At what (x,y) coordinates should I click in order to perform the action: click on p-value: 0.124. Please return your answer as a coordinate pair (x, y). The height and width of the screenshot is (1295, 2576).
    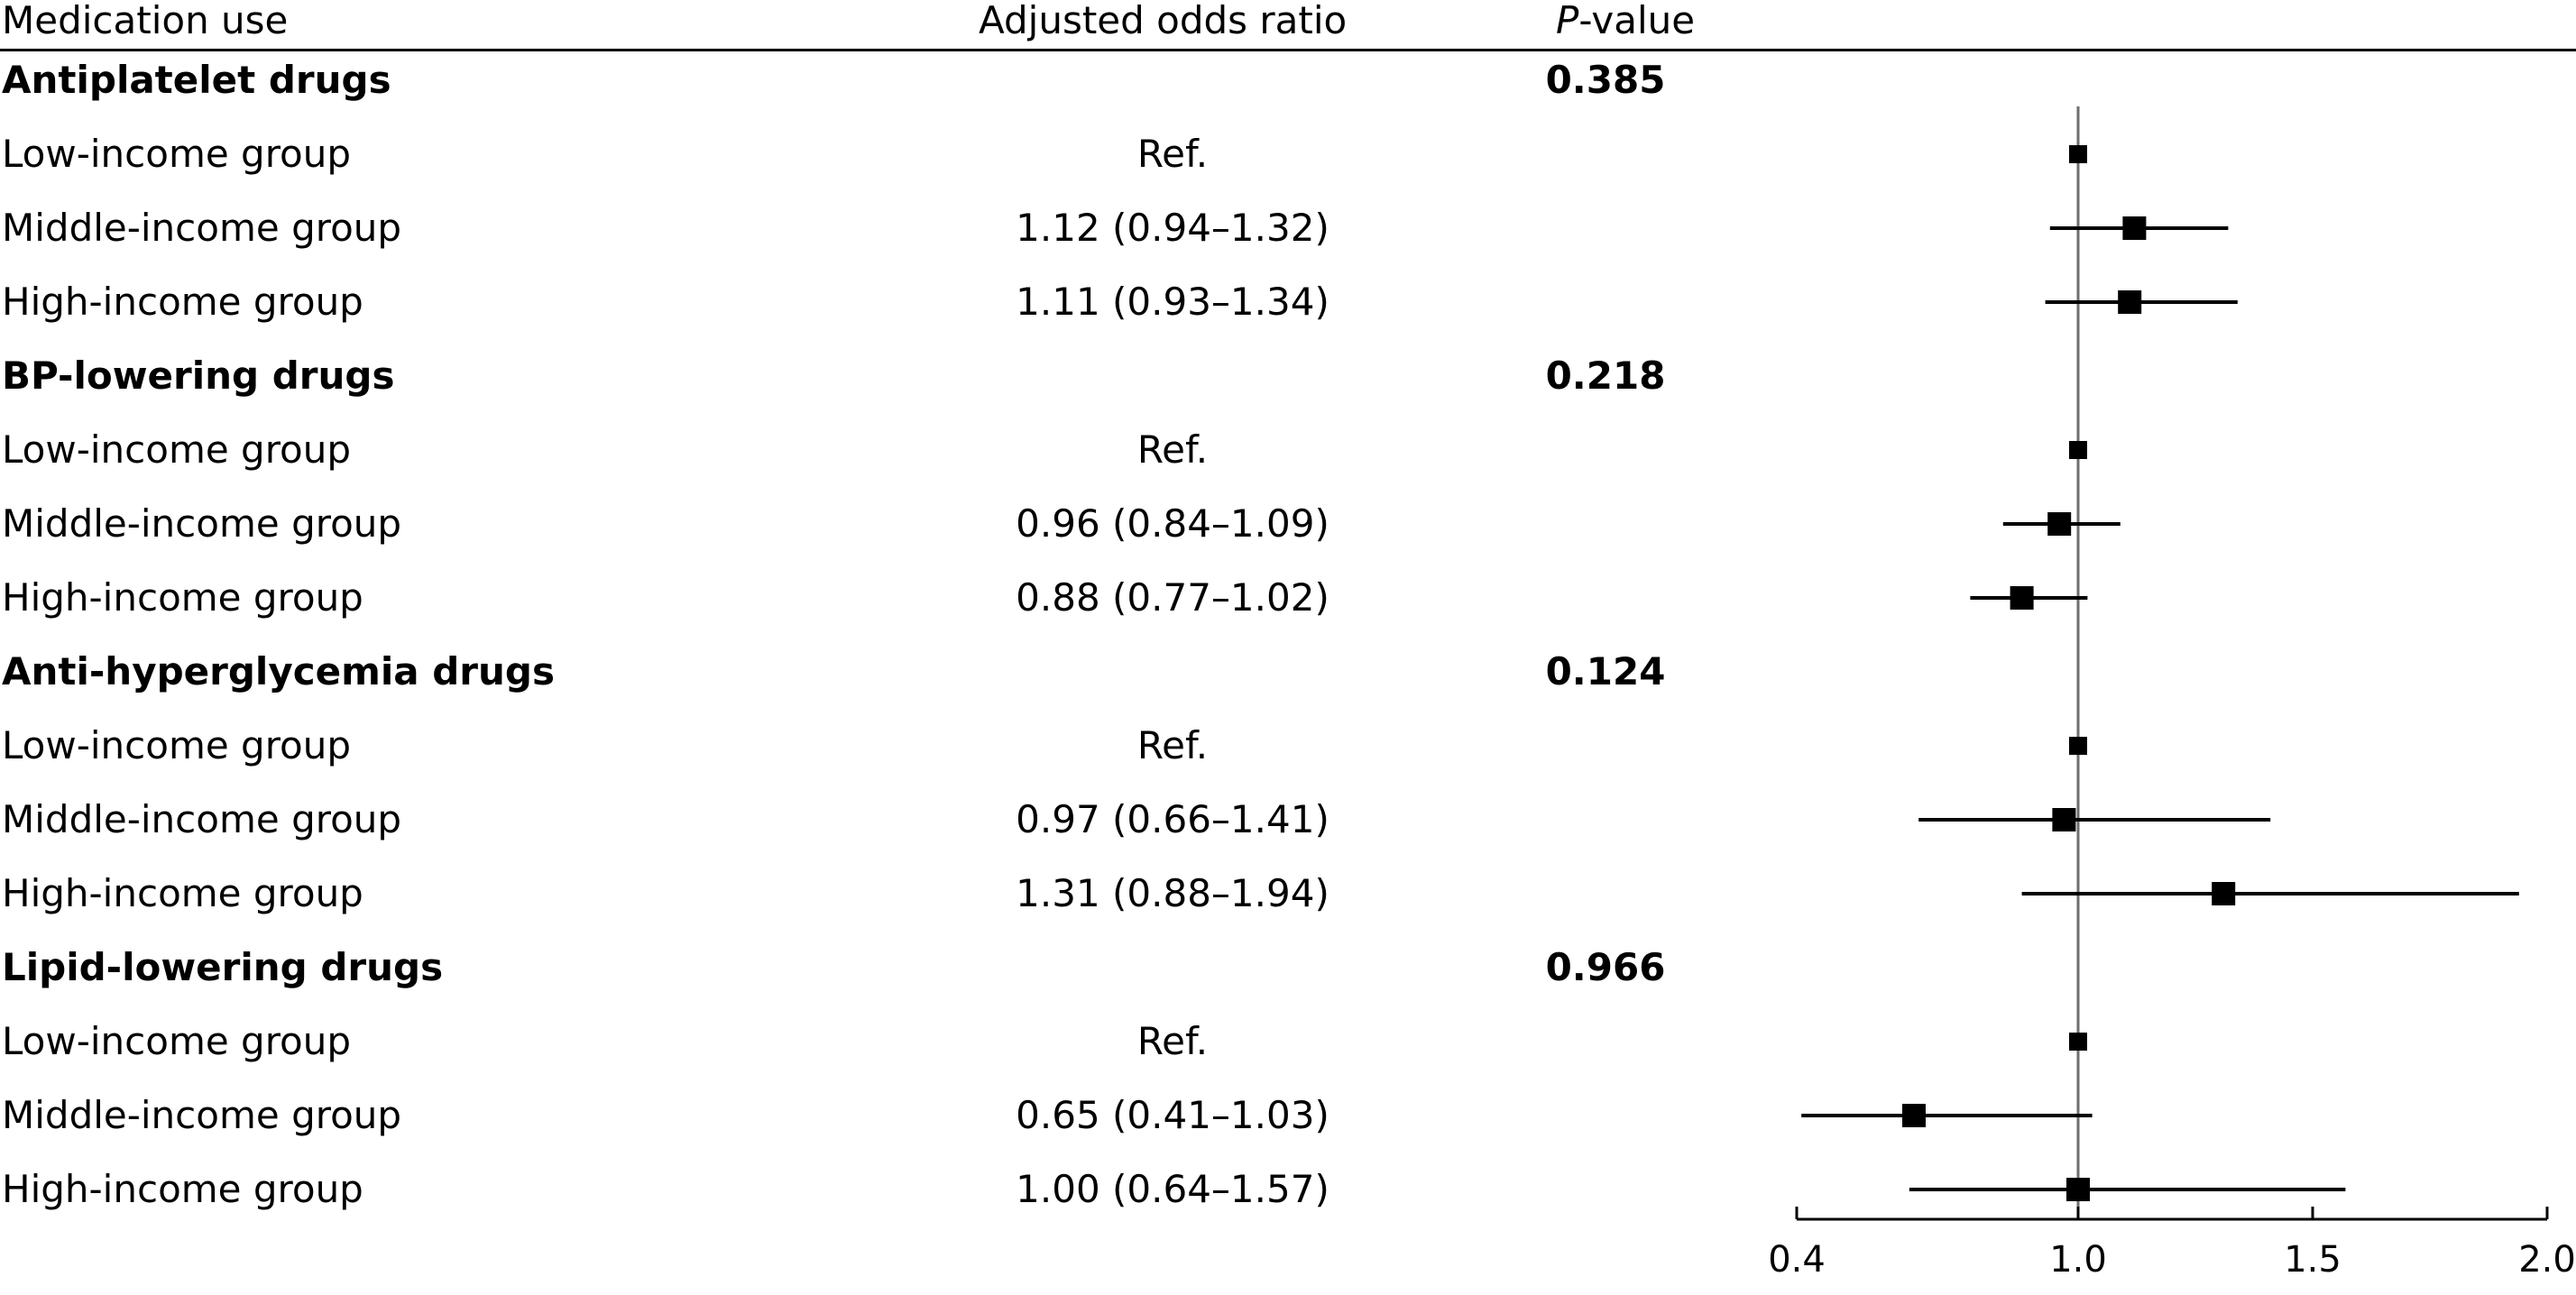
    Looking at the image, I should click on (1606, 671).